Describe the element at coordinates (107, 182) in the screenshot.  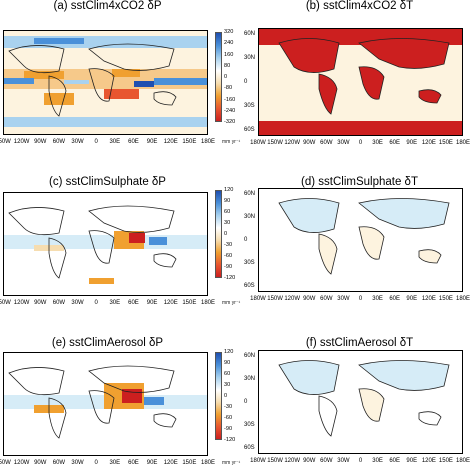
I see `panel-title: (c) sstClimSulphate δP` at that location.